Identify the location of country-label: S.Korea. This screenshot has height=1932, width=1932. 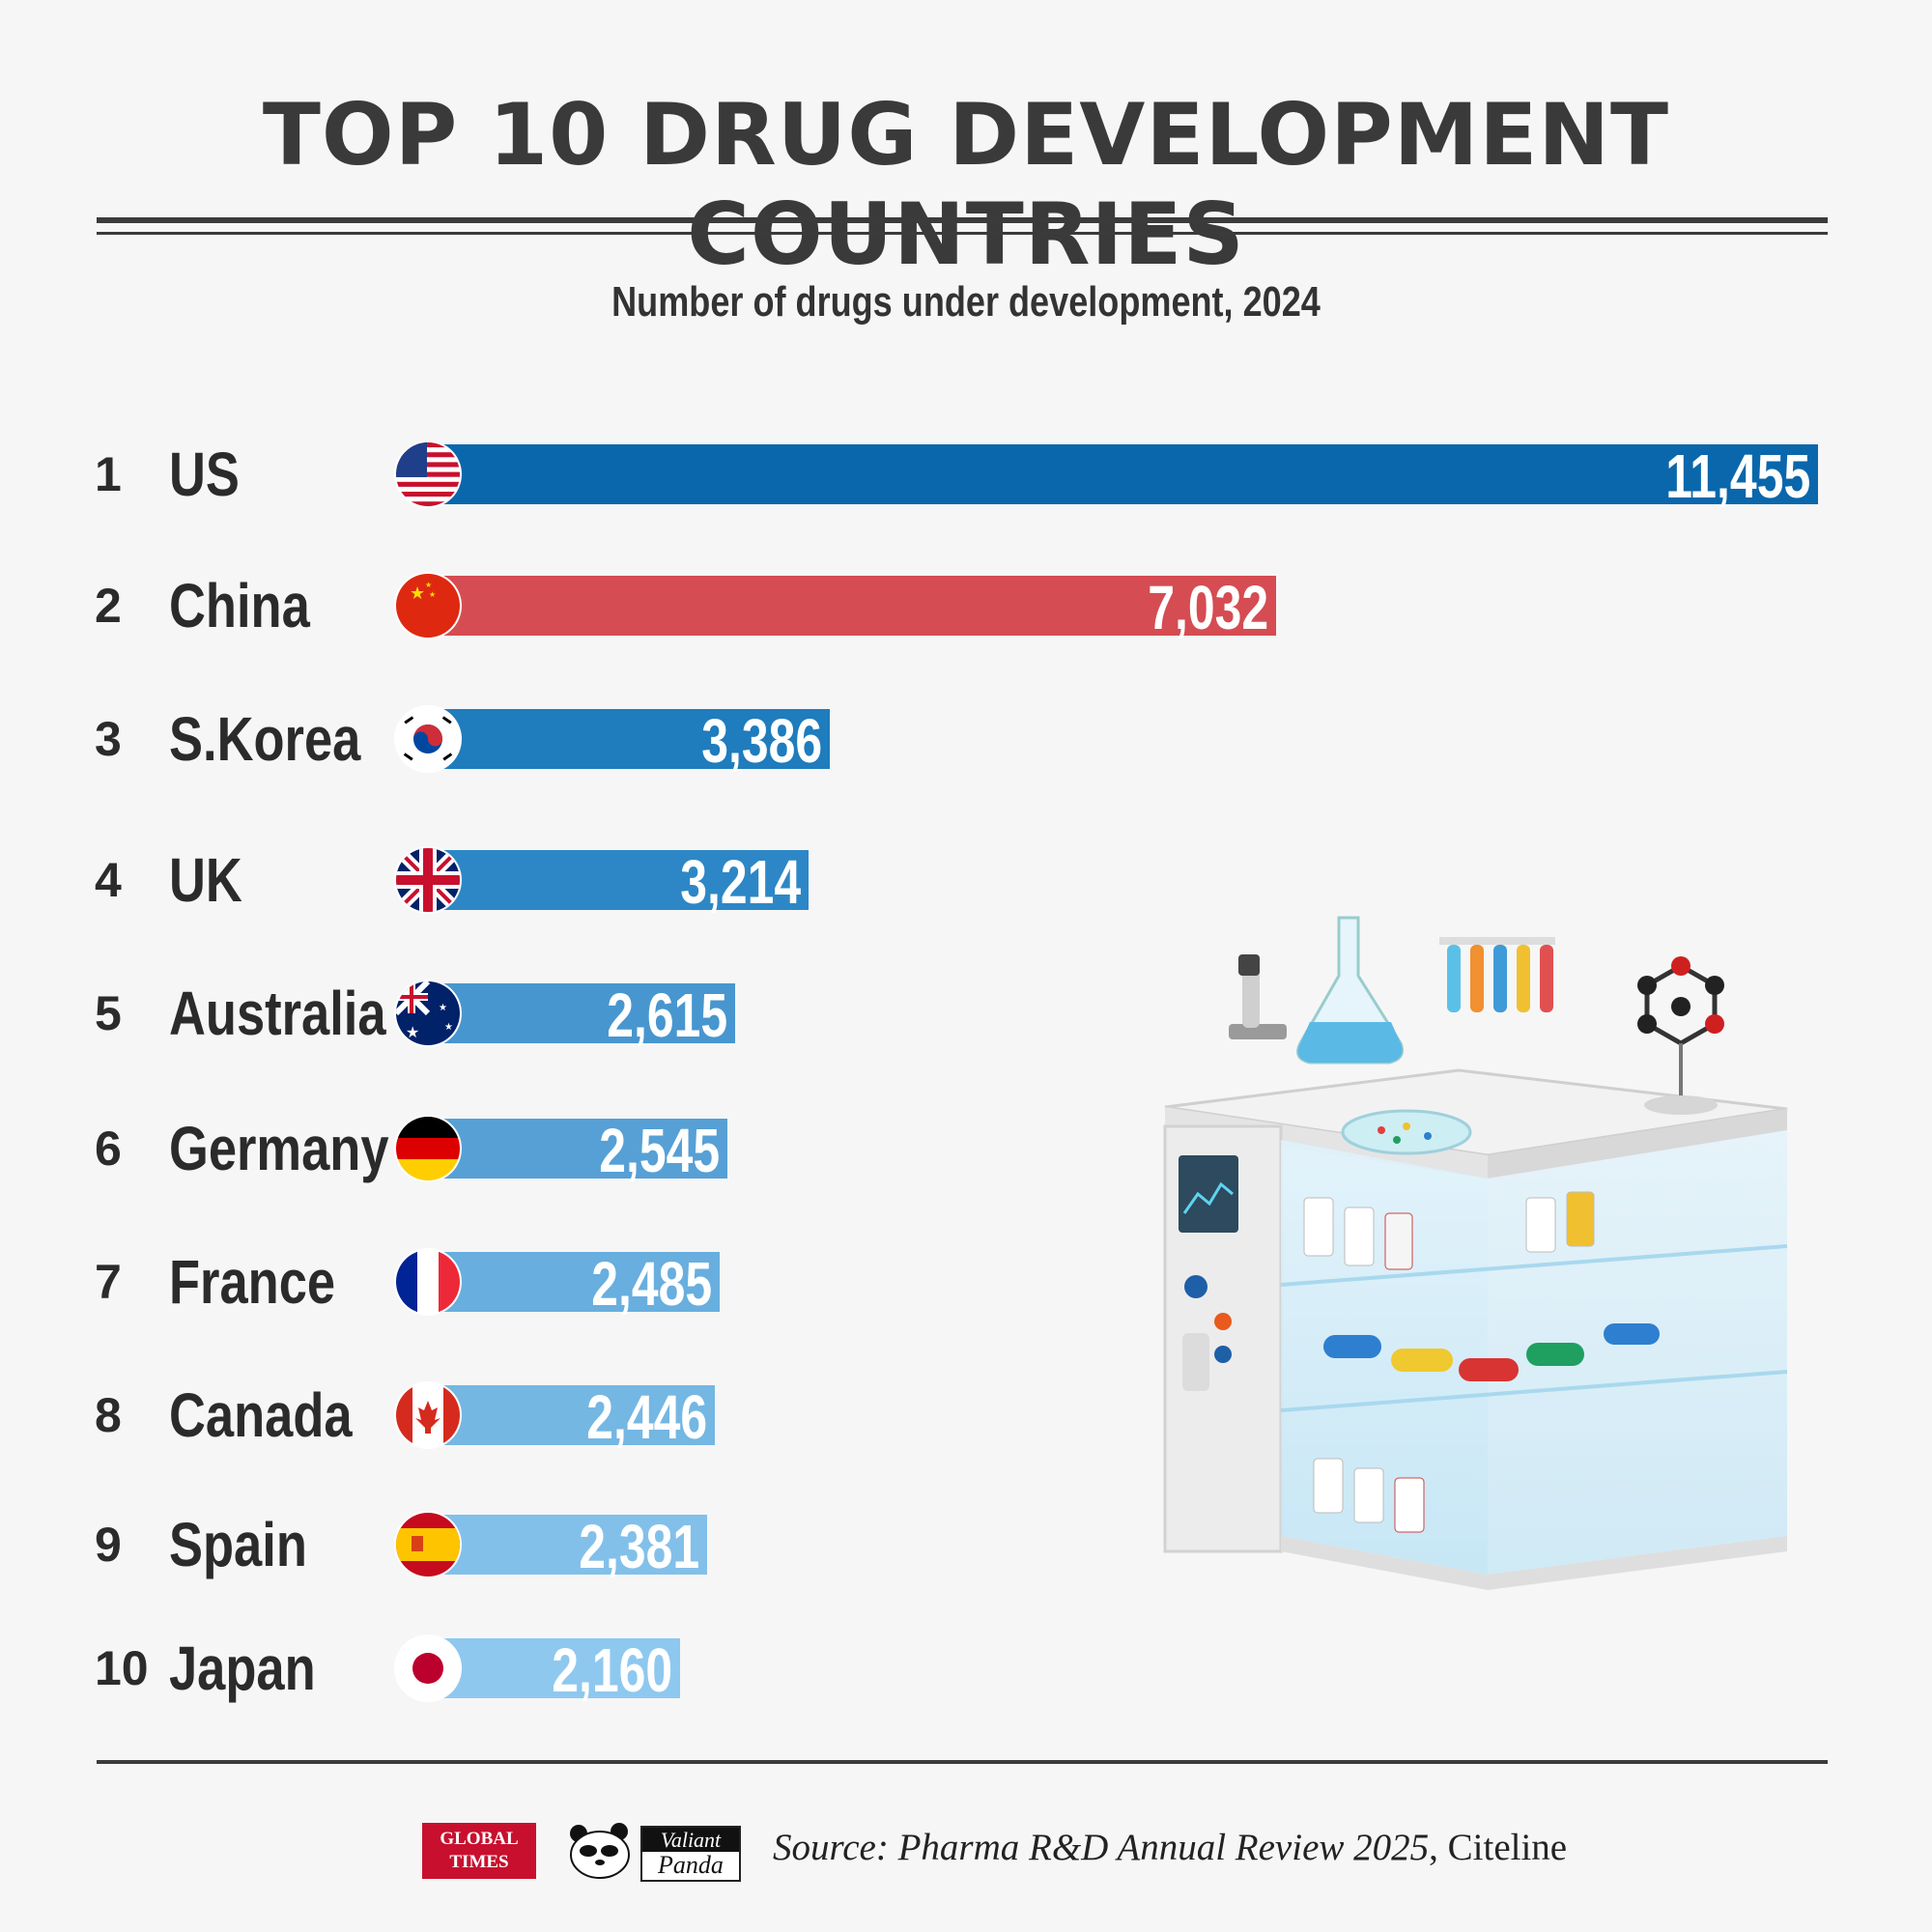
(265, 739).